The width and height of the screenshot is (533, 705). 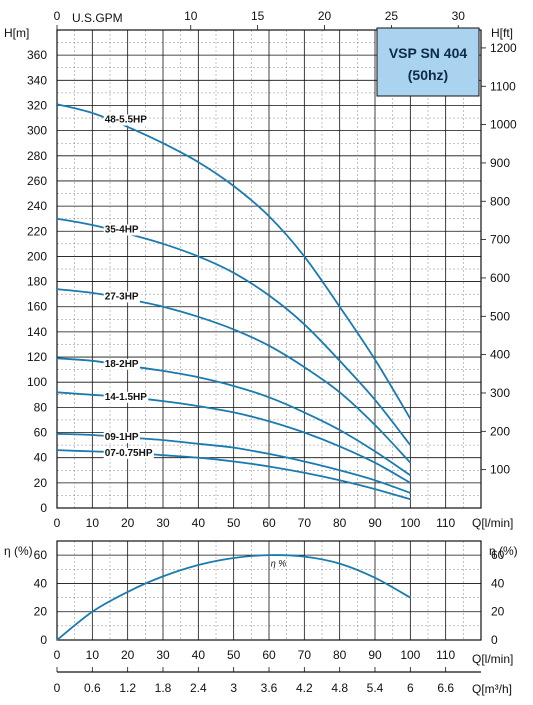 I want to click on ft-tick-label: 1000, so click(x=503, y=125).